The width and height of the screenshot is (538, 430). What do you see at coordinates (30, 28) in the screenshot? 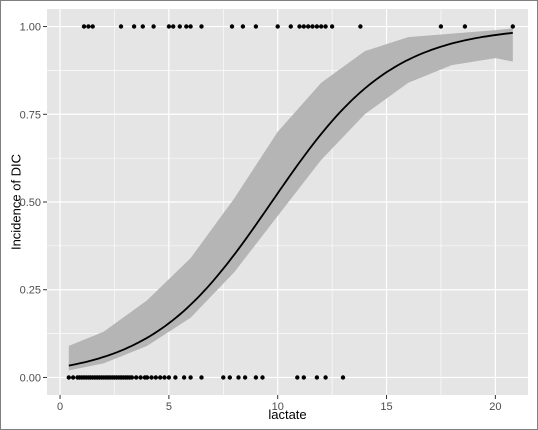
I see `y-tick-label: 1.00` at bounding box center [30, 28].